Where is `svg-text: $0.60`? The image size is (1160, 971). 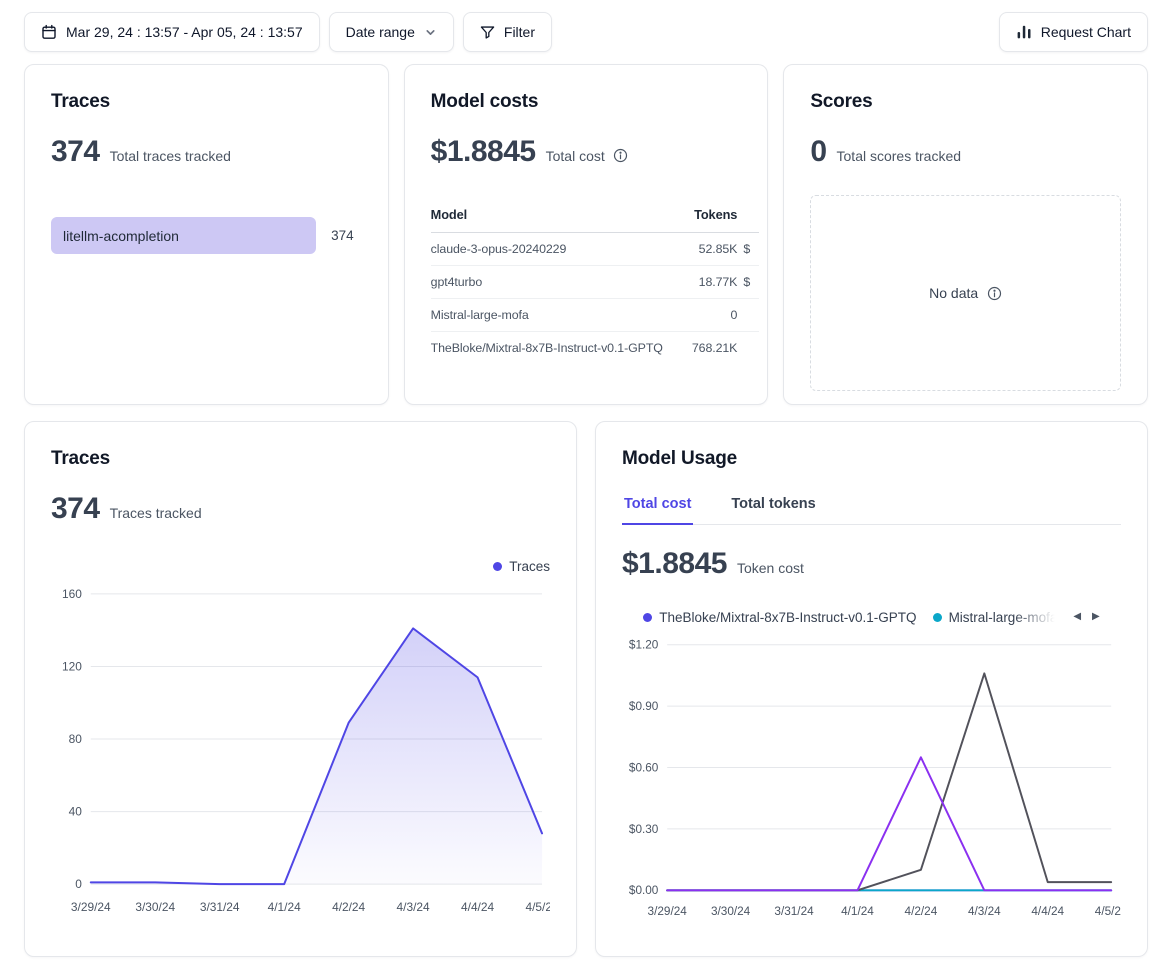 svg-text: $0.60 is located at coordinates (644, 767).